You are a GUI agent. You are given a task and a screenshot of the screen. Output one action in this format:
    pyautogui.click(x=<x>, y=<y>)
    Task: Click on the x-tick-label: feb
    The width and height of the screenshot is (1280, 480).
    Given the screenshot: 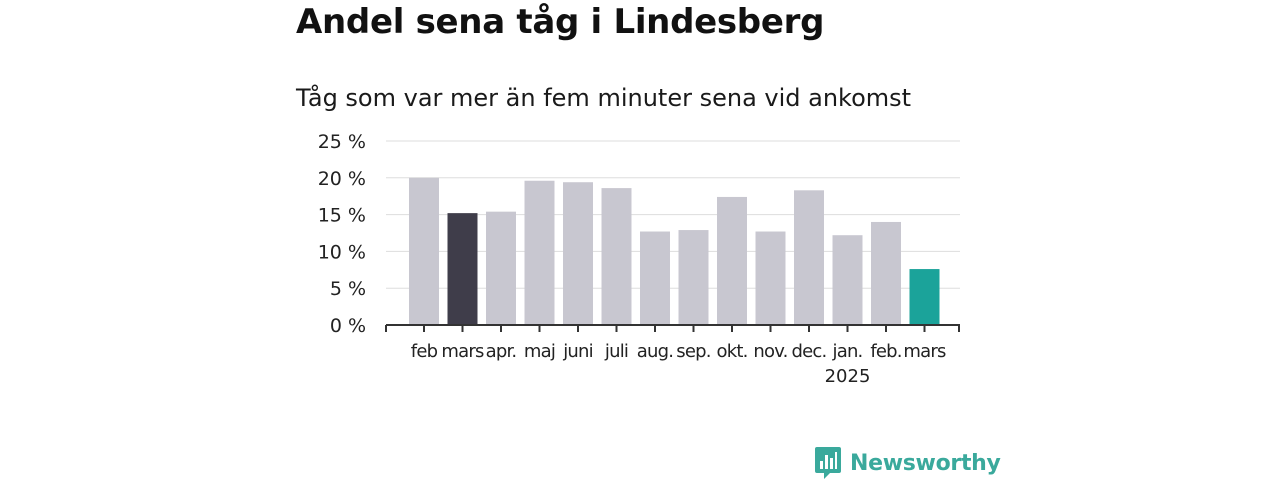 What is the action you would take?
    pyautogui.click(x=424, y=351)
    